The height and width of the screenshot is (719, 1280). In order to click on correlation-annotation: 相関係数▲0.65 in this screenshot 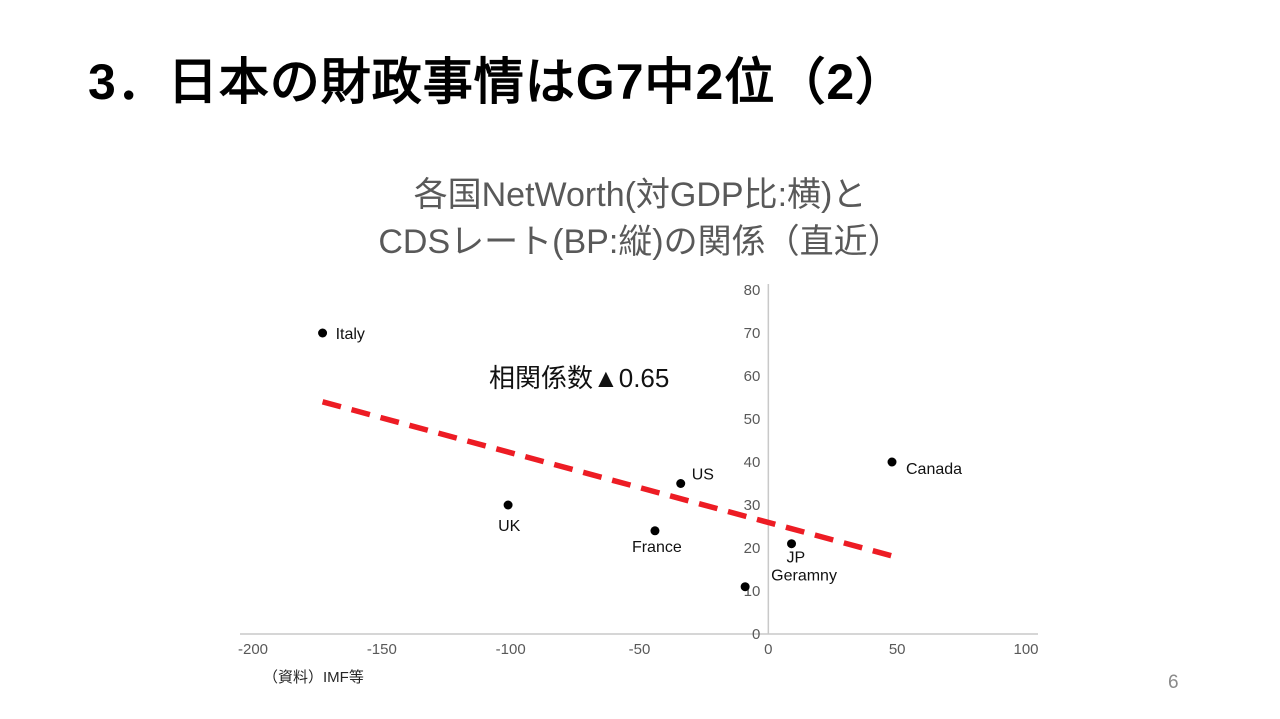, I will do `click(579, 378)`.